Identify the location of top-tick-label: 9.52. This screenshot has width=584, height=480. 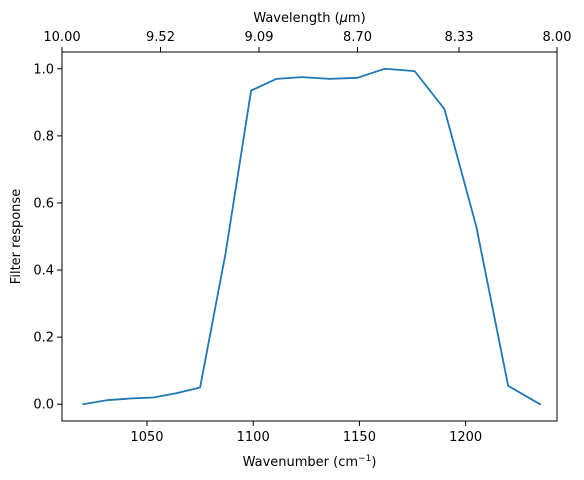
(160, 37).